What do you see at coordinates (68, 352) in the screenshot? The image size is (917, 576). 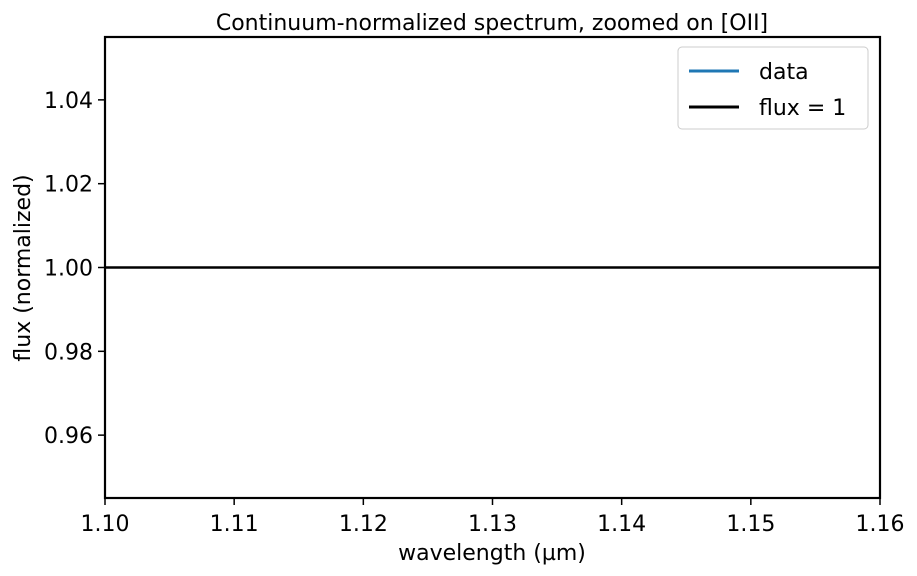 I see `y-tick-label: 0.98` at bounding box center [68, 352].